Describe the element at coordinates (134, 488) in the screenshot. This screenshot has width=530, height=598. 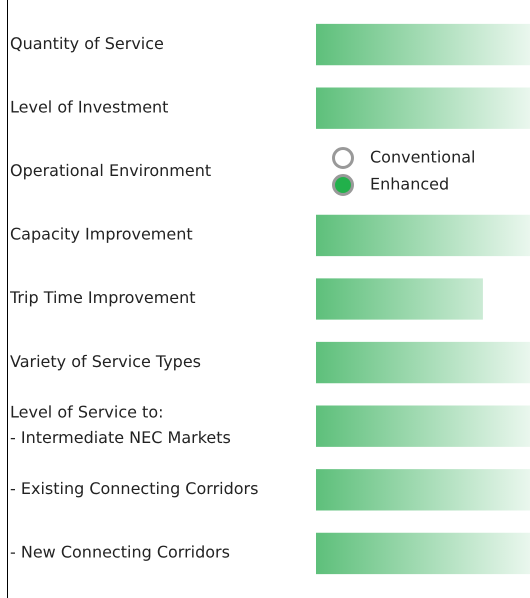
I see `y-tick-label: - Existing Connecting Corridors` at that location.